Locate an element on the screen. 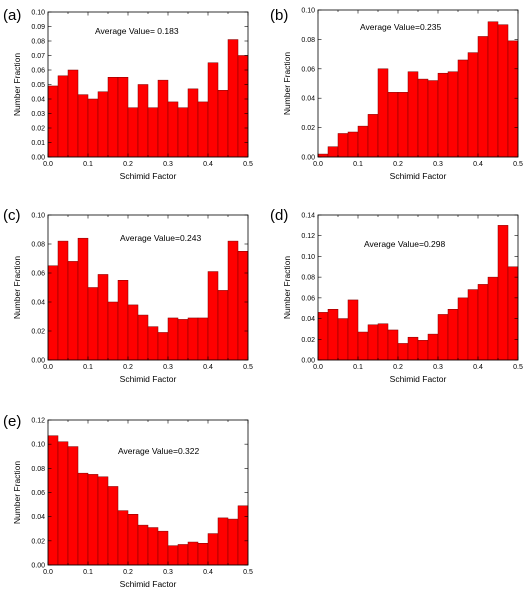 This screenshot has height=593, width=525. average-value-annotation: Average Value=0.322 is located at coordinates (158, 451).